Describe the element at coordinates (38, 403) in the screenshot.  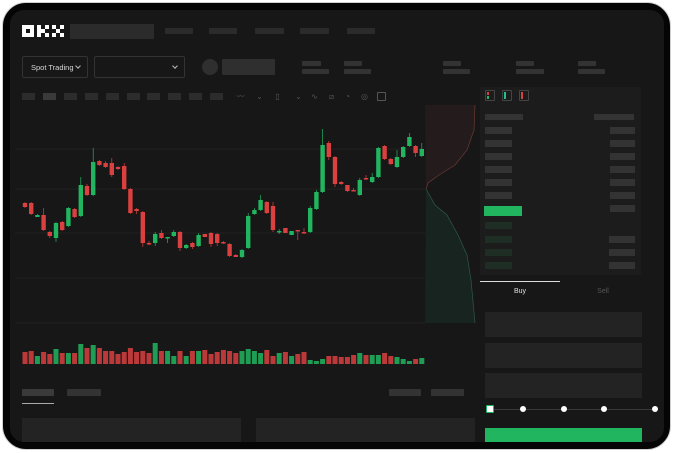
I see `orders-tab-underline` at that location.